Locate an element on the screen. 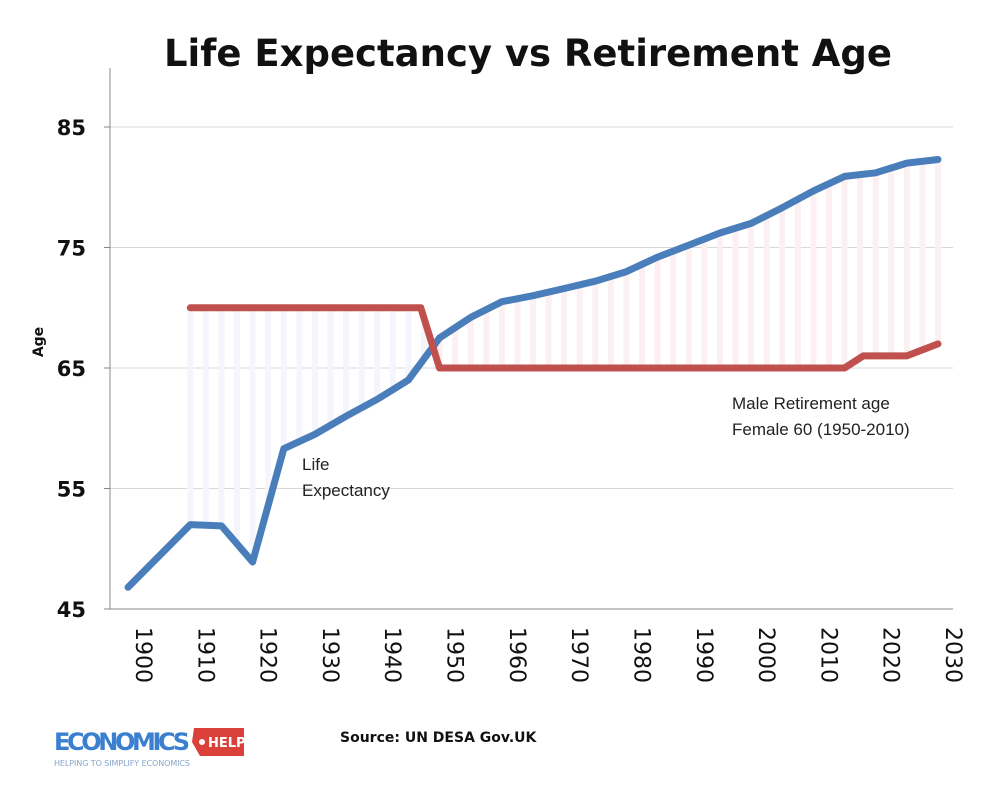 Image resolution: width=1000 pixels, height=798 pixels. chart-title: Life Expectancy vs Retirement Age is located at coordinates (527, 53).